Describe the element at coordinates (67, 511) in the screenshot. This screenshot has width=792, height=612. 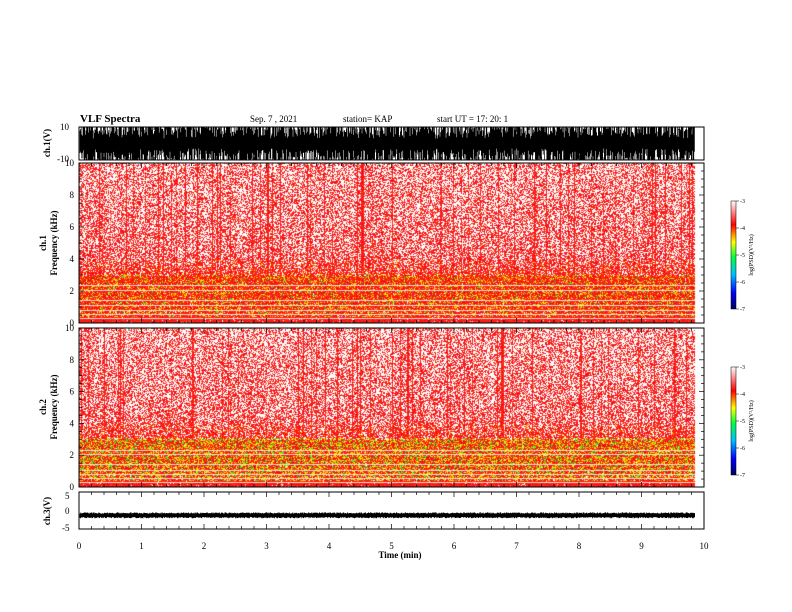
I see `ch3-ytick-mid: 0` at that location.